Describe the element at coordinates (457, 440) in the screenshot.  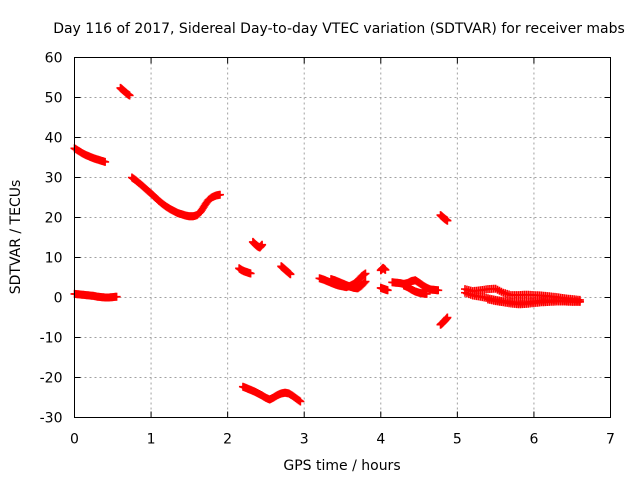
I see `x-tick-label: 5` at that location.